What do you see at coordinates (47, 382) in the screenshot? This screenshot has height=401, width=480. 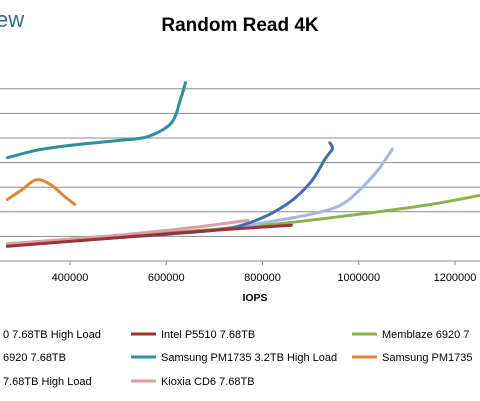 I see `legend-label: 7.68TB High Load` at bounding box center [47, 382].